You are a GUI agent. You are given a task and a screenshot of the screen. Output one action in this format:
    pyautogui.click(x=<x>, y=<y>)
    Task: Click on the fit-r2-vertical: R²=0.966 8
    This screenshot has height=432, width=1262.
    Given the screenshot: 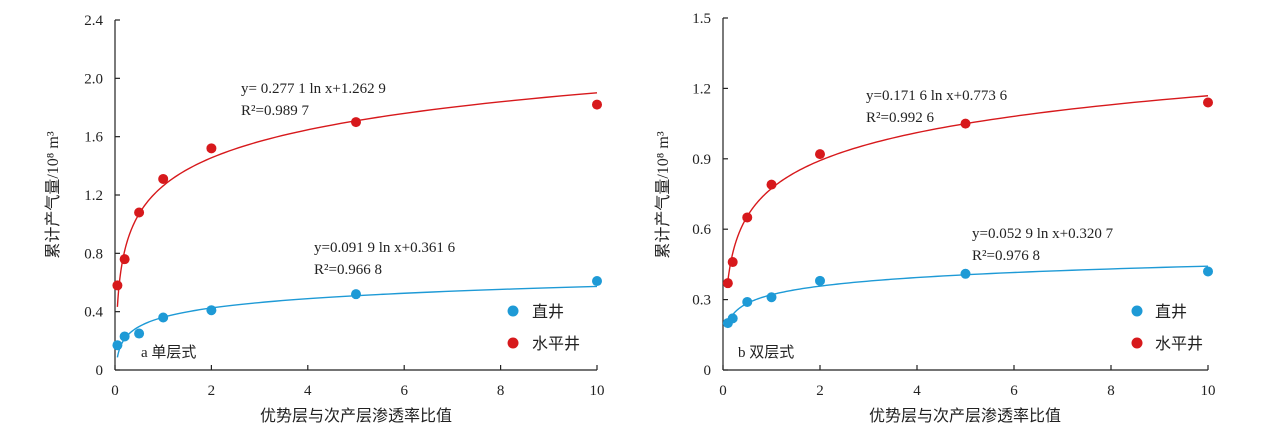 What is the action you would take?
    pyautogui.click(x=348, y=270)
    